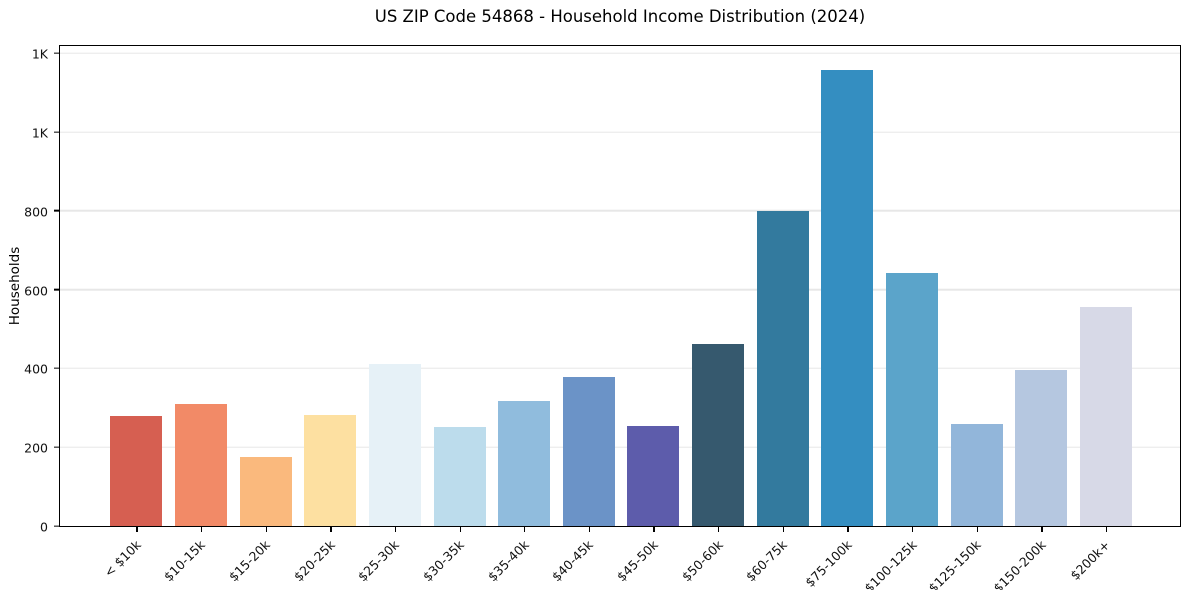  What do you see at coordinates (828, 563) in the screenshot?
I see `x-tick-label-text: $75-100k` at bounding box center [828, 563].